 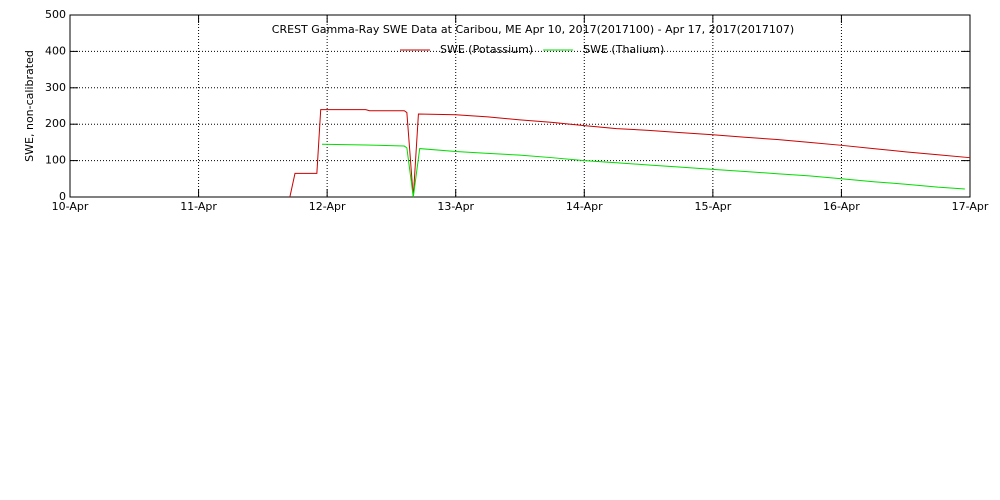 What do you see at coordinates (29, 106) in the screenshot?
I see `y-axis-label: SWE, non-calibrated` at bounding box center [29, 106].